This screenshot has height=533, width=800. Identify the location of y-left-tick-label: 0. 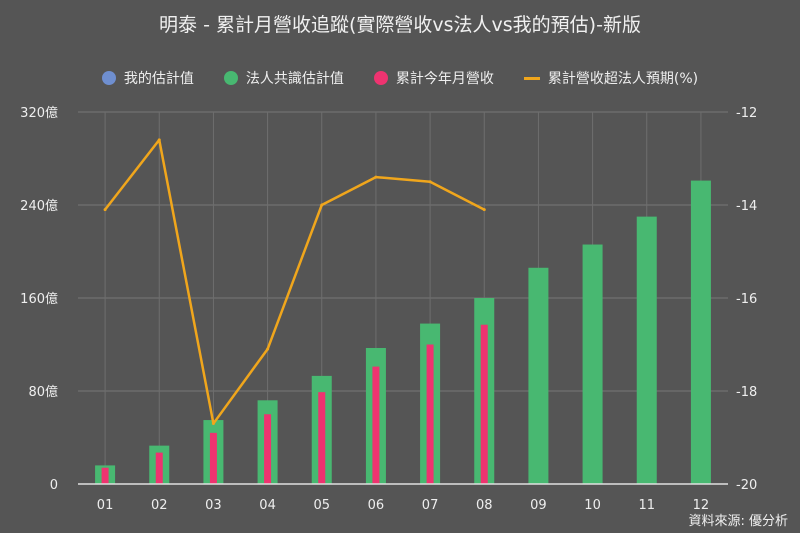
(54, 485).